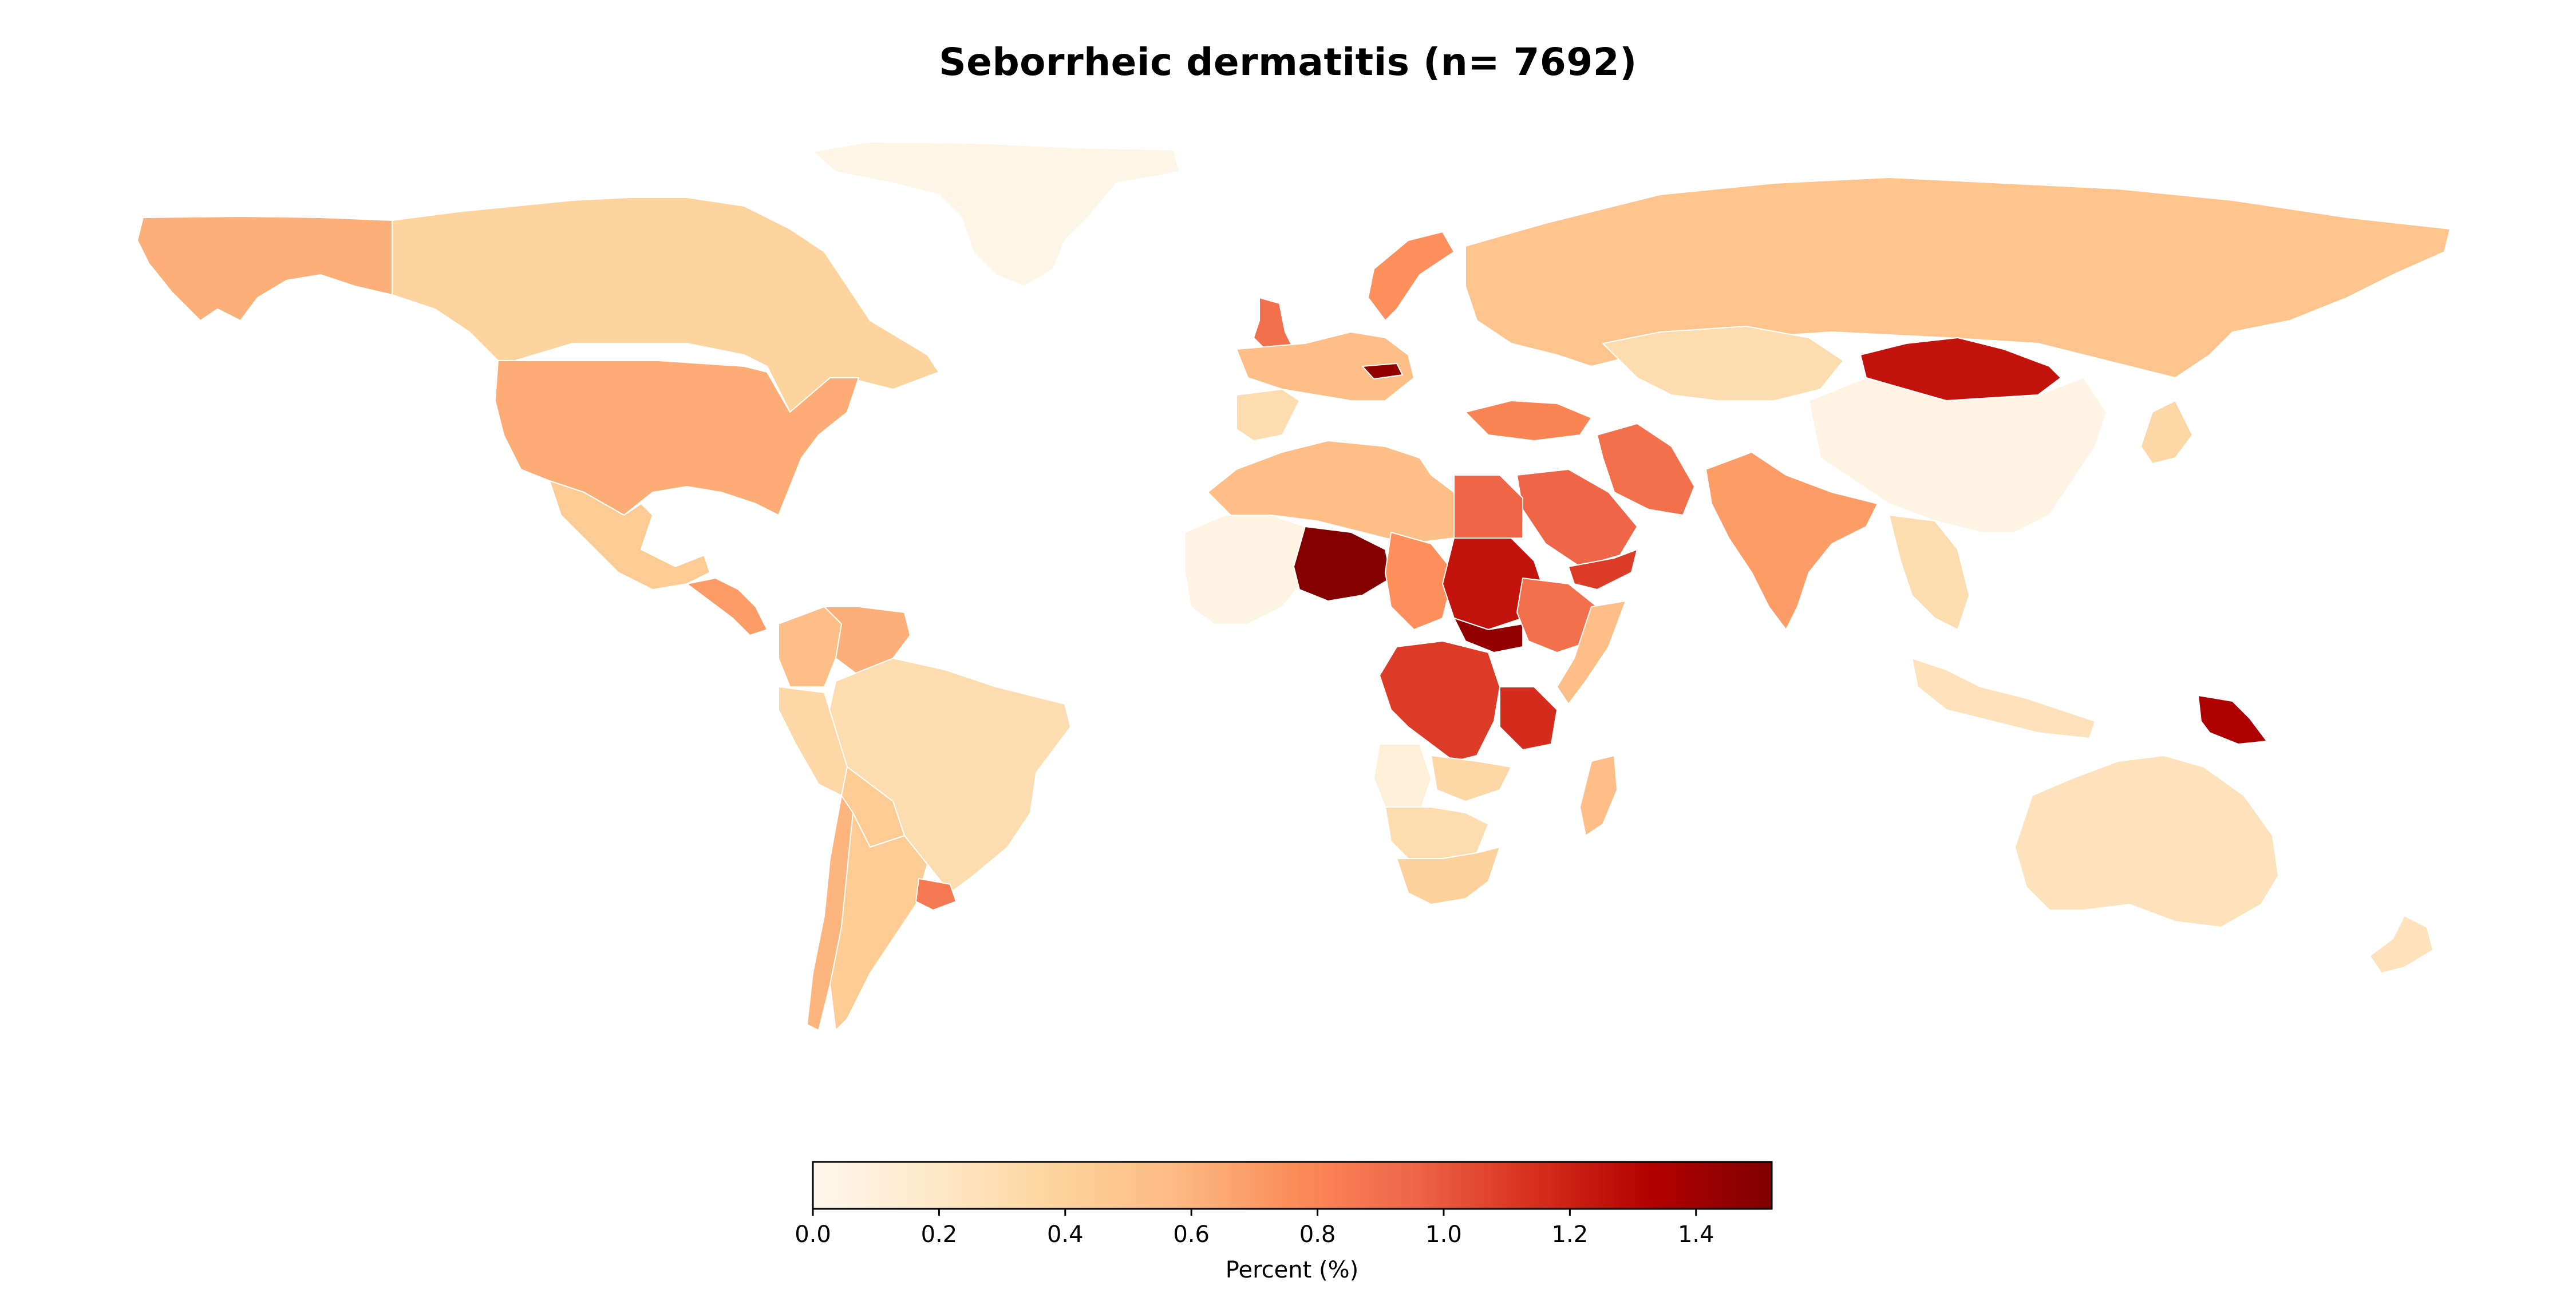 This screenshot has height=1305, width=2576. What do you see at coordinates (1292, 1270) in the screenshot?
I see `colorbar-label: Percent (%)` at bounding box center [1292, 1270].